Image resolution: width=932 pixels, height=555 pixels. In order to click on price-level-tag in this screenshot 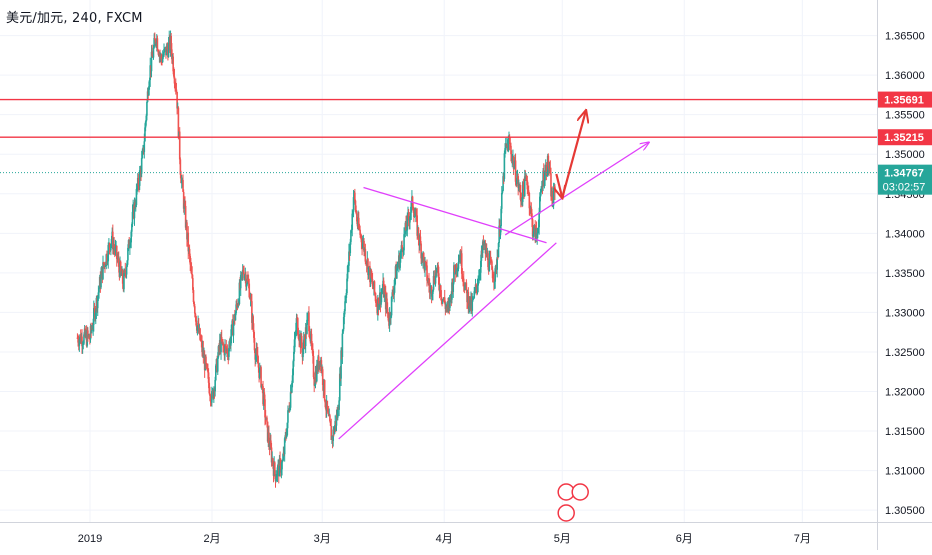, I will do `click(905, 99)`.